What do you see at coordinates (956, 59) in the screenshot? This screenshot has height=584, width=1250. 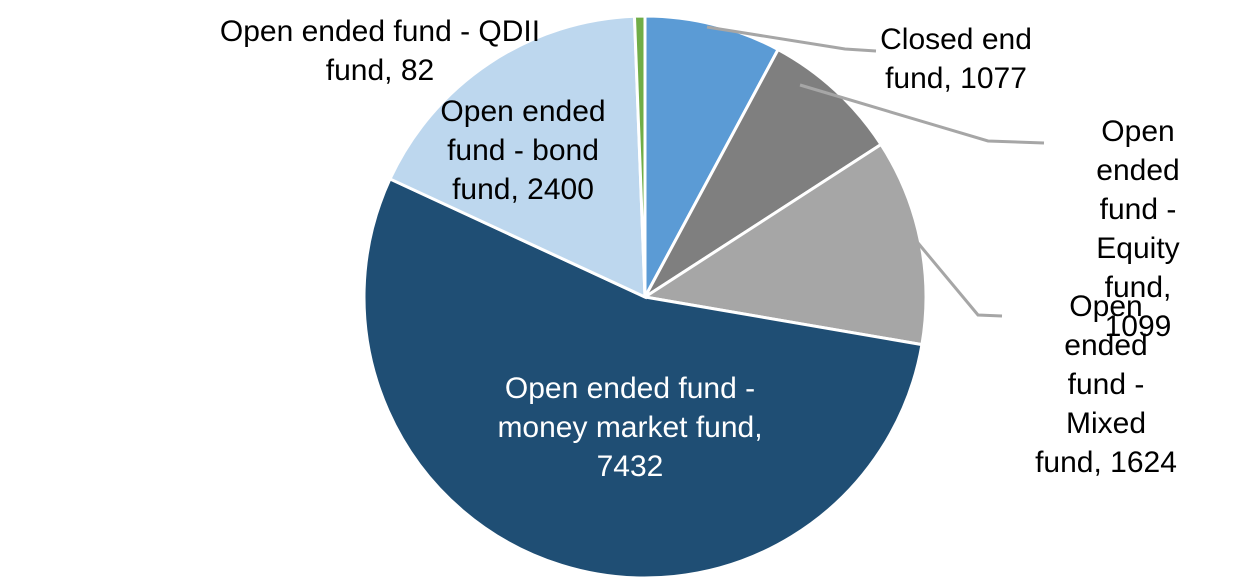 I see `data-label-closed-end-fund: Closed end fund, 1077` at bounding box center [956, 59].